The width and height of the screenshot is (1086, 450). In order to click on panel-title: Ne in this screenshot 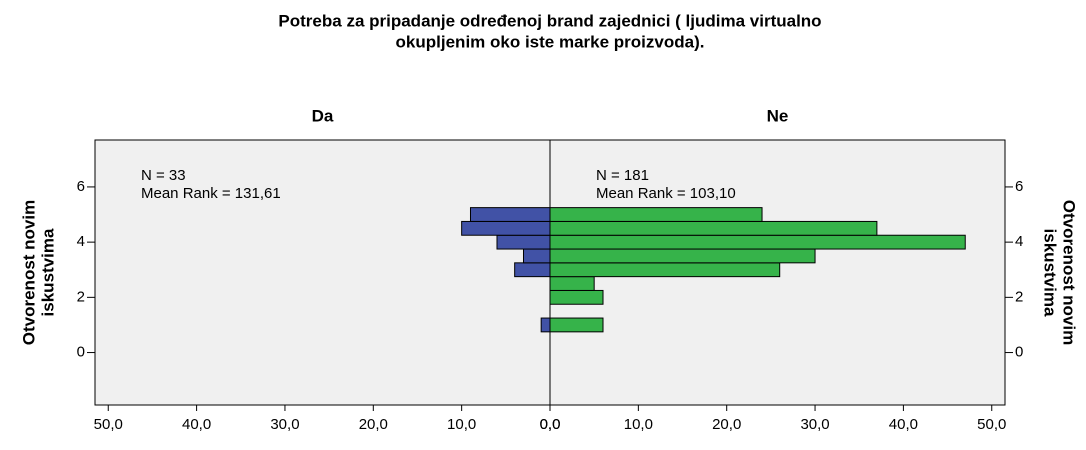, I will do `click(778, 115)`.